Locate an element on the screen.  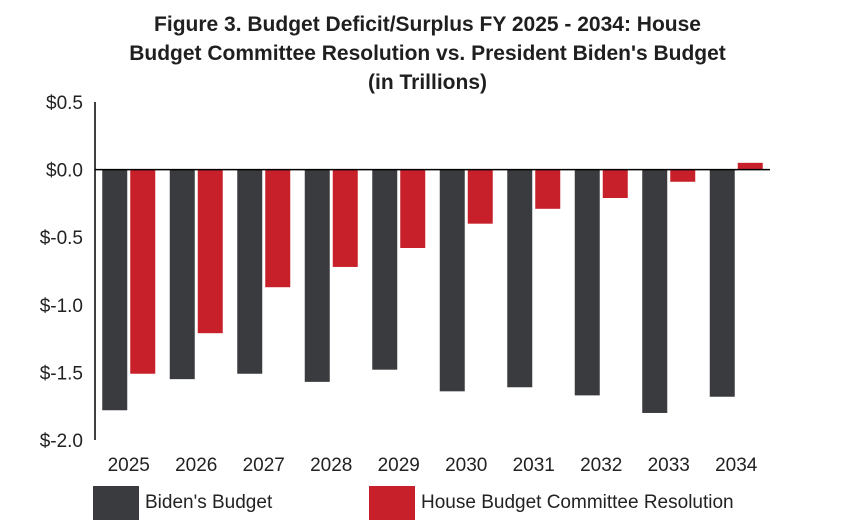
y-tick-label: $0.0 is located at coordinates (64, 171).